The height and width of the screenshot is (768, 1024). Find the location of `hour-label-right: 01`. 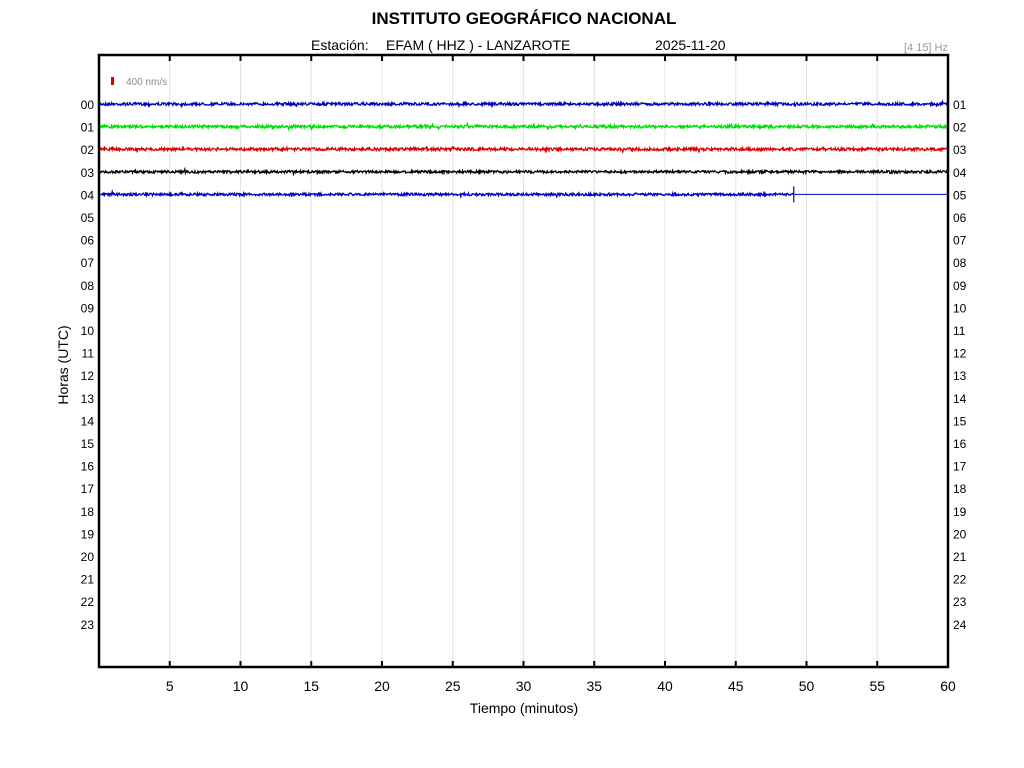

hour-label-right: 01 is located at coordinates (960, 105).